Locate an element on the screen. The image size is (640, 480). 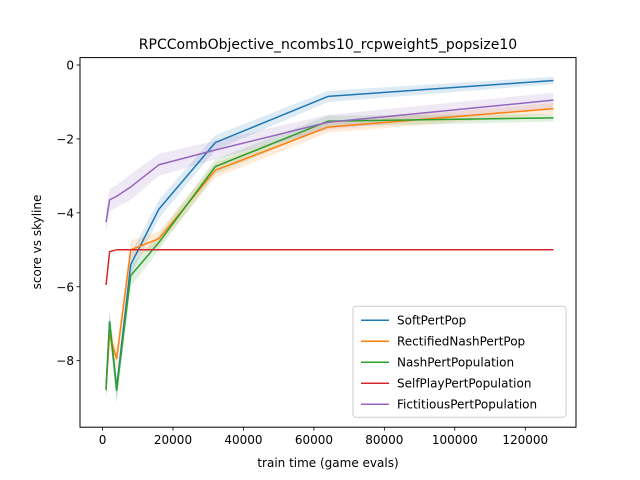
x-tick-label: 120000 is located at coordinates (525, 440).